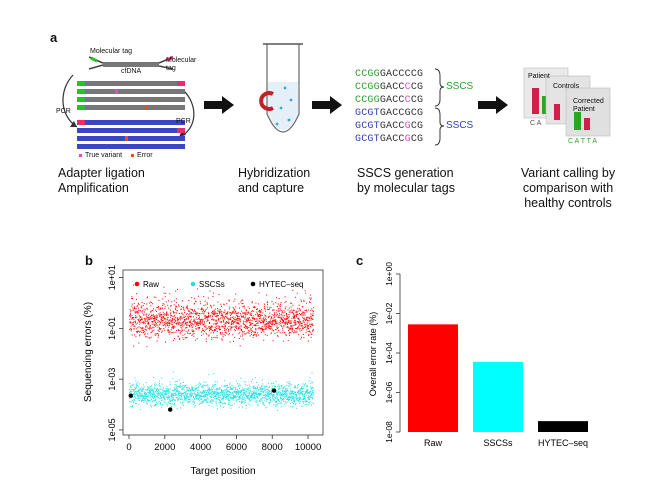  Describe the element at coordinates (111, 51) in the screenshot. I see `molecular-tag-label-left: Molecular tag` at that location.